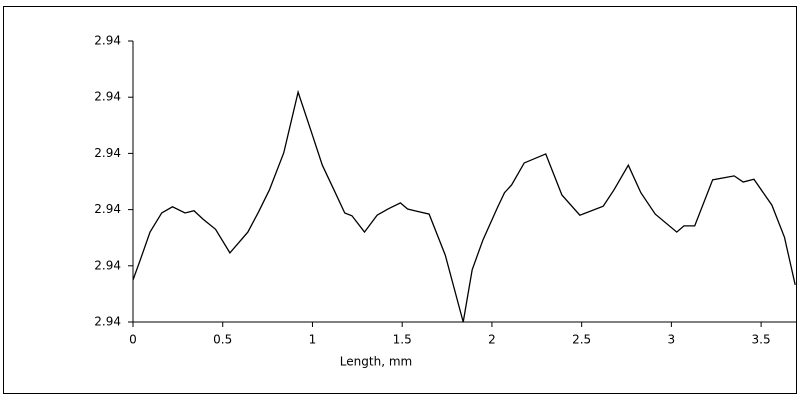 The height and width of the screenshot is (400, 800). I want to click on x-tick-label: 0, so click(133, 340).